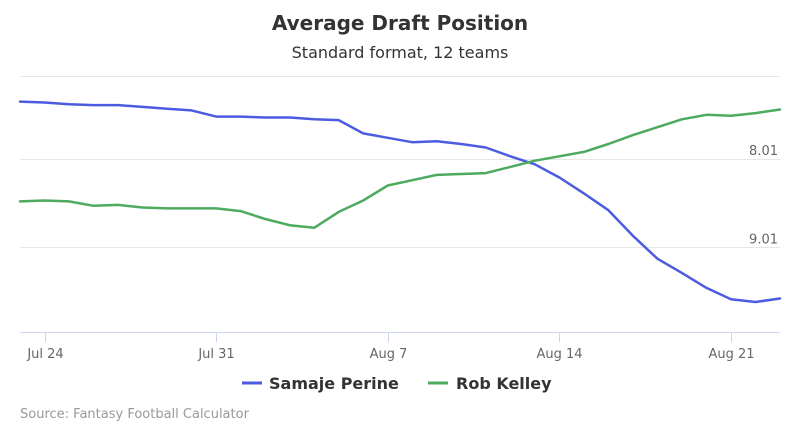  Describe the element at coordinates (44, 354) in the screenshot. I see `x-tick-label: Jul 24` at that location.